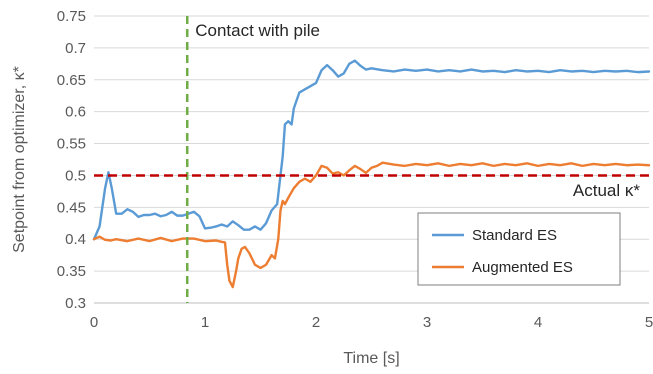 The height and width of the screenshot is (374, 653). What do you see at coordinates (649, 322) in the screenshot?
I see `x-tick-label: 5` at bounding box center [649, 322].